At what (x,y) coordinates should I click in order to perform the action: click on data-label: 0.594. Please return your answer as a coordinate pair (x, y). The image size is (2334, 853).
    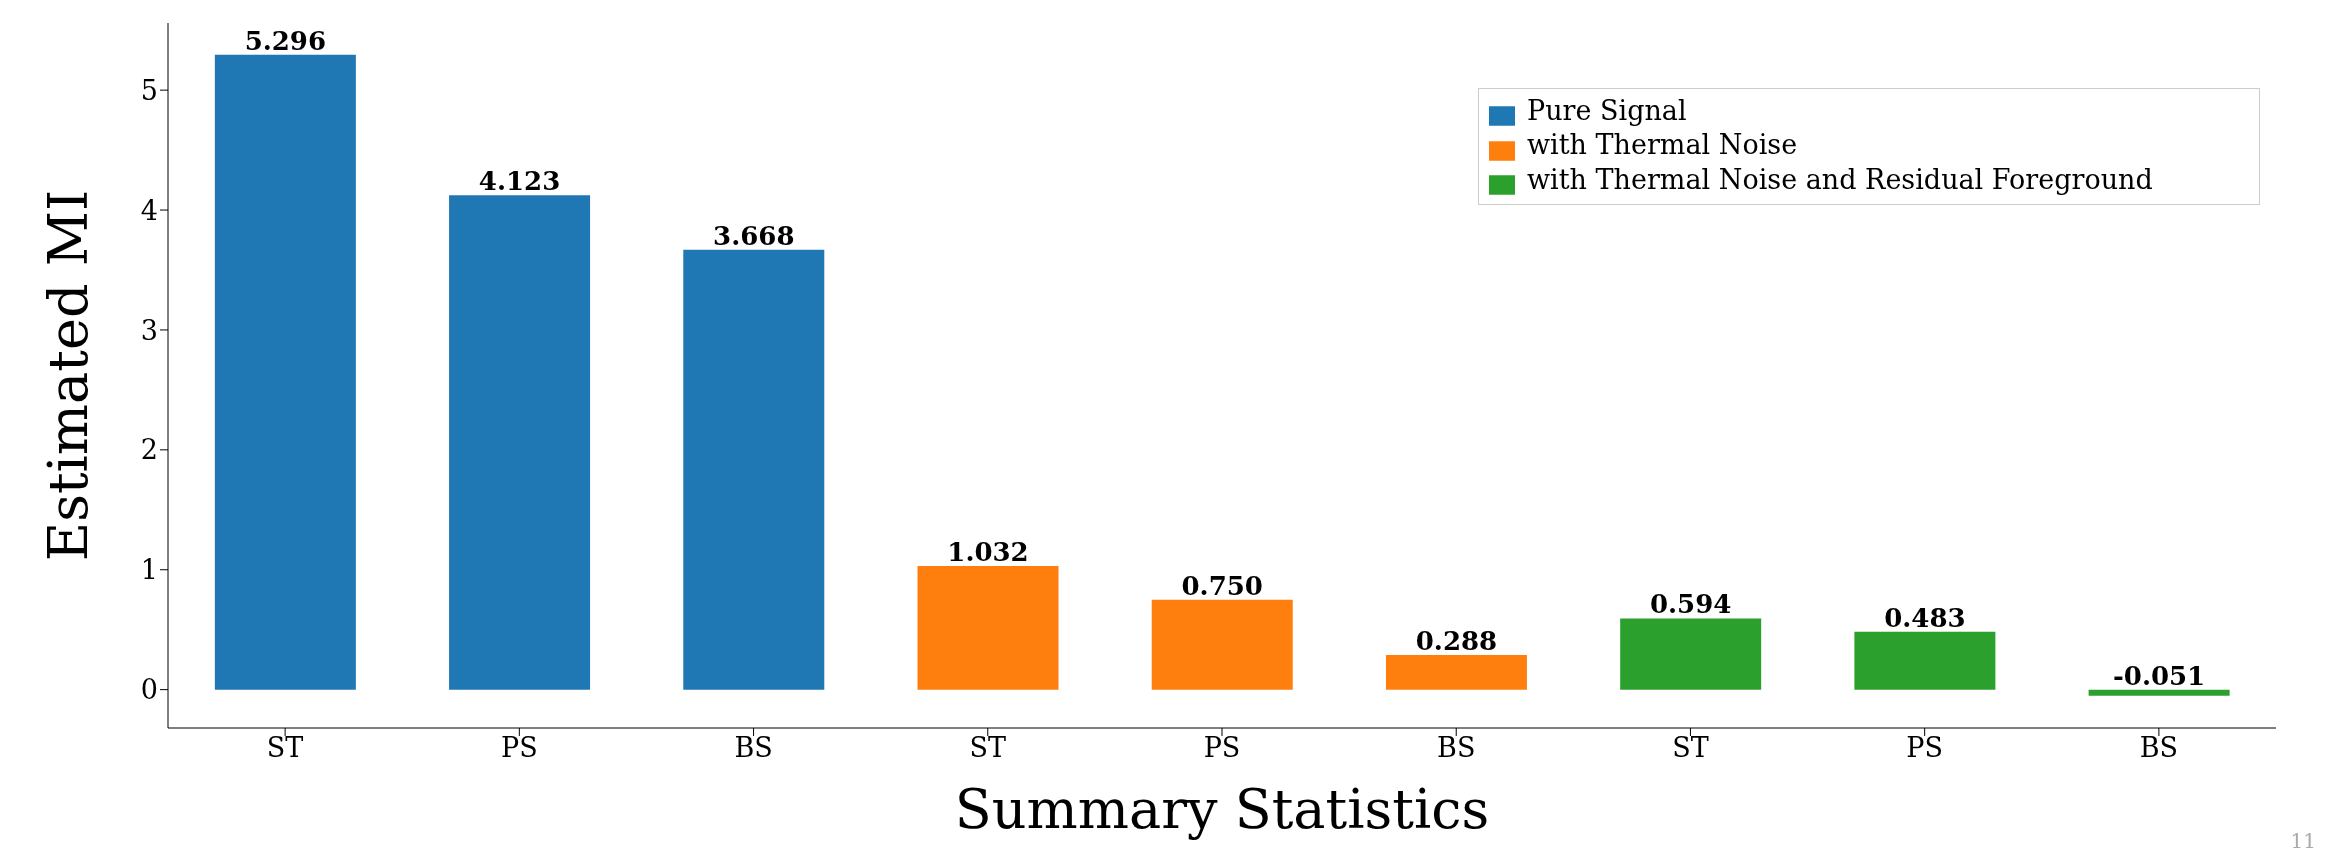
    Looking at the image, I should click on (1690, 604).